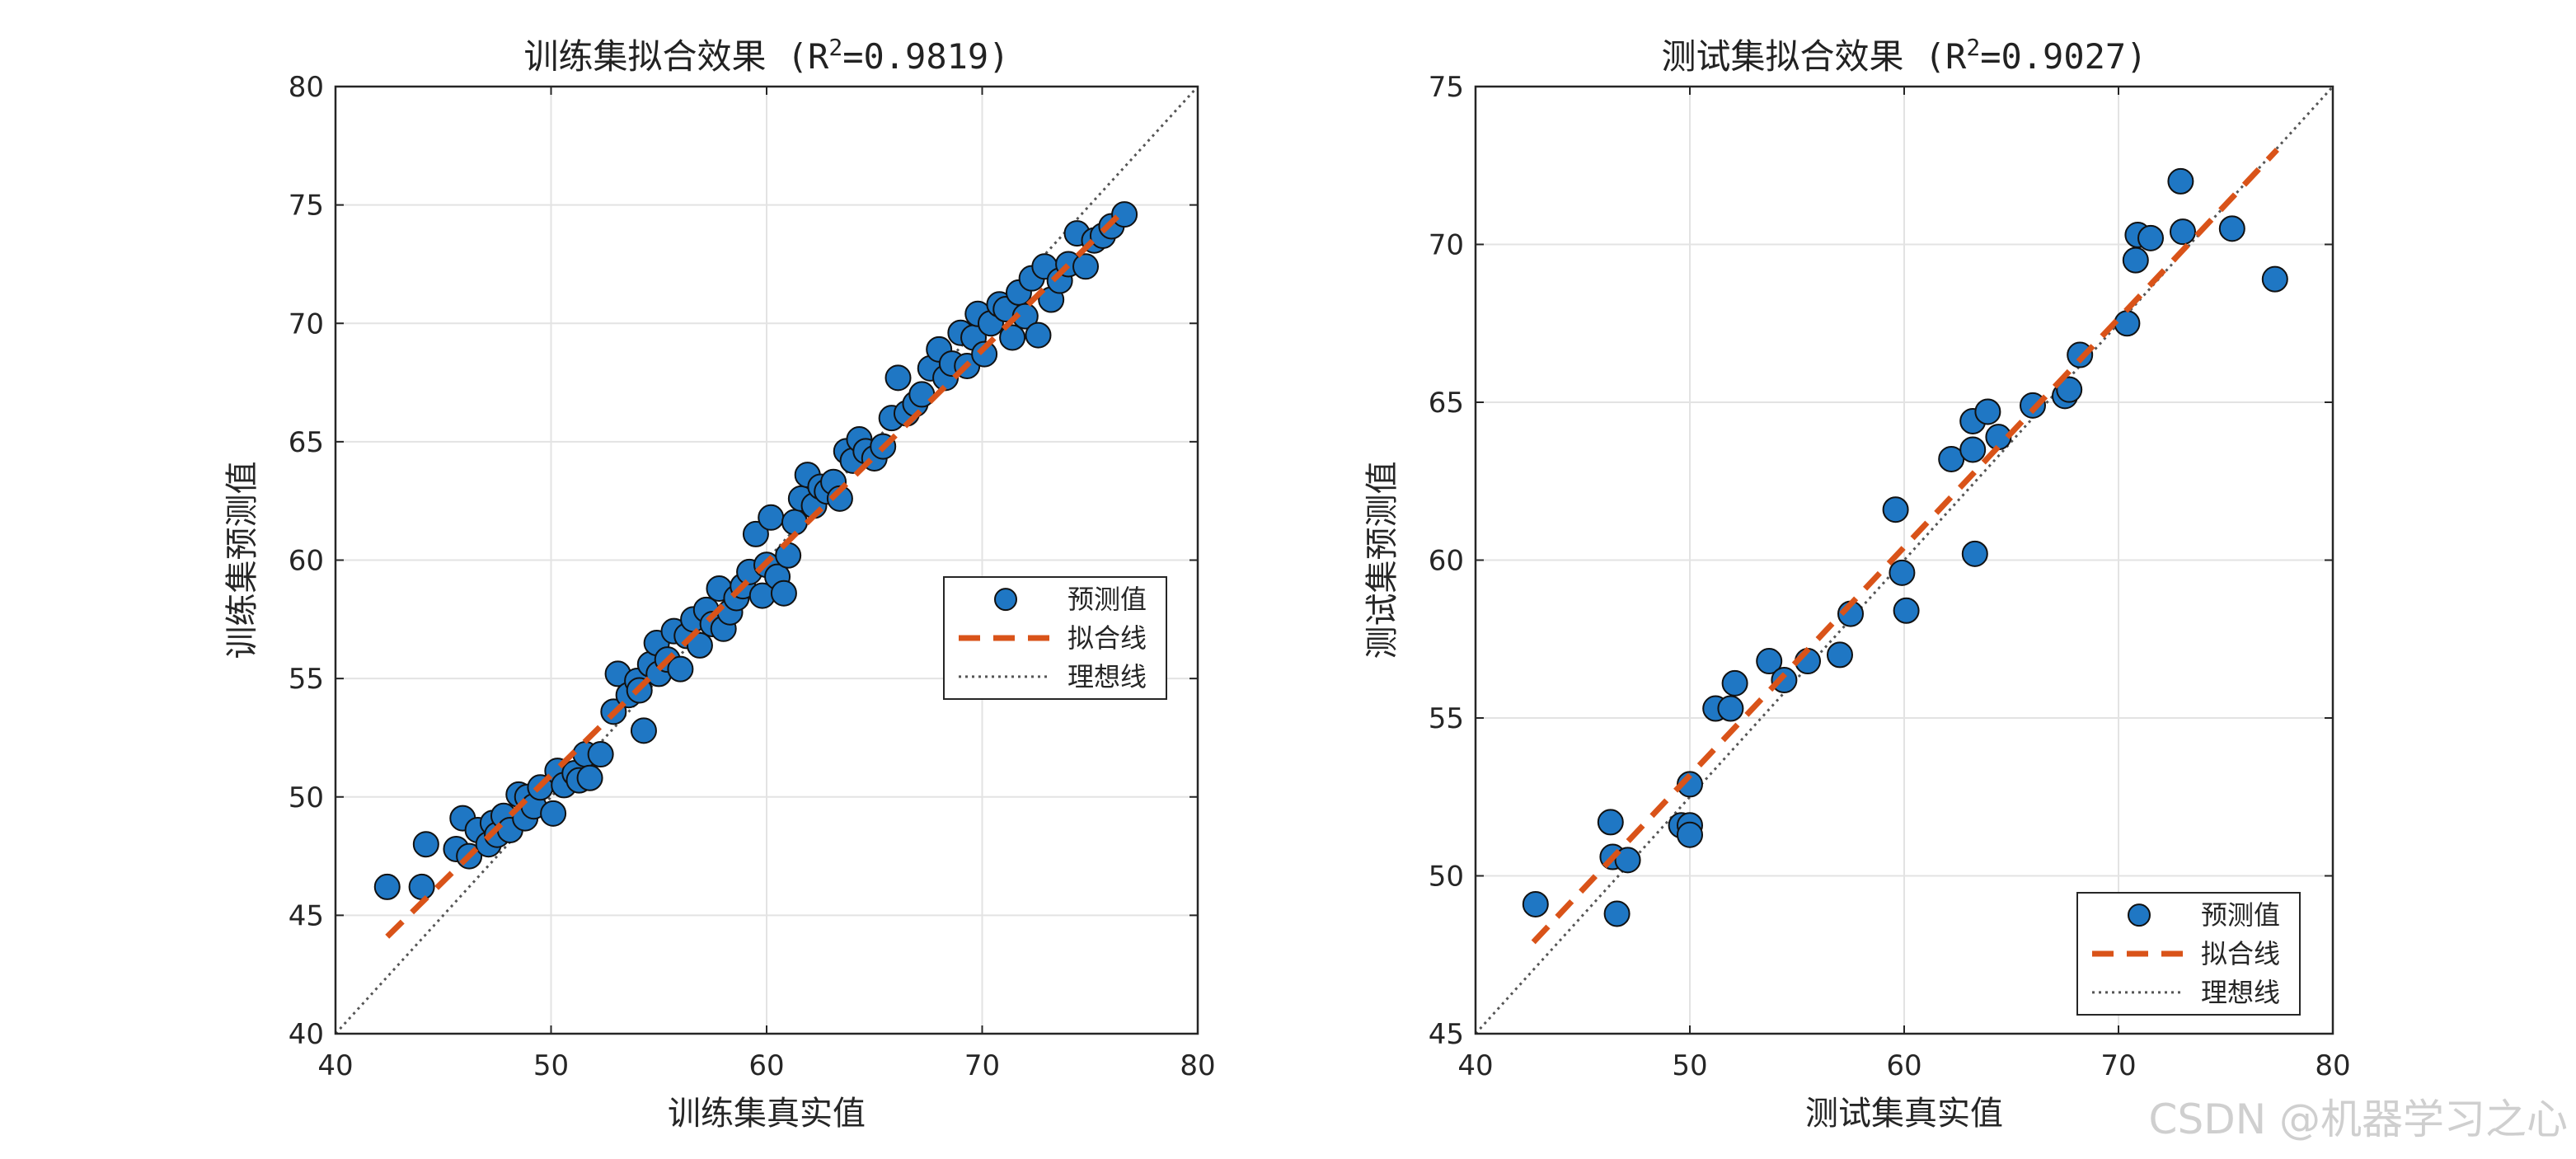 The height and width of the screenshot is (1159, 2576). What do you see at coordinates (1382, 560) in the screenshot?
I see `y-axis-label: 测试集预测值` at bounding box center [1382, 560].